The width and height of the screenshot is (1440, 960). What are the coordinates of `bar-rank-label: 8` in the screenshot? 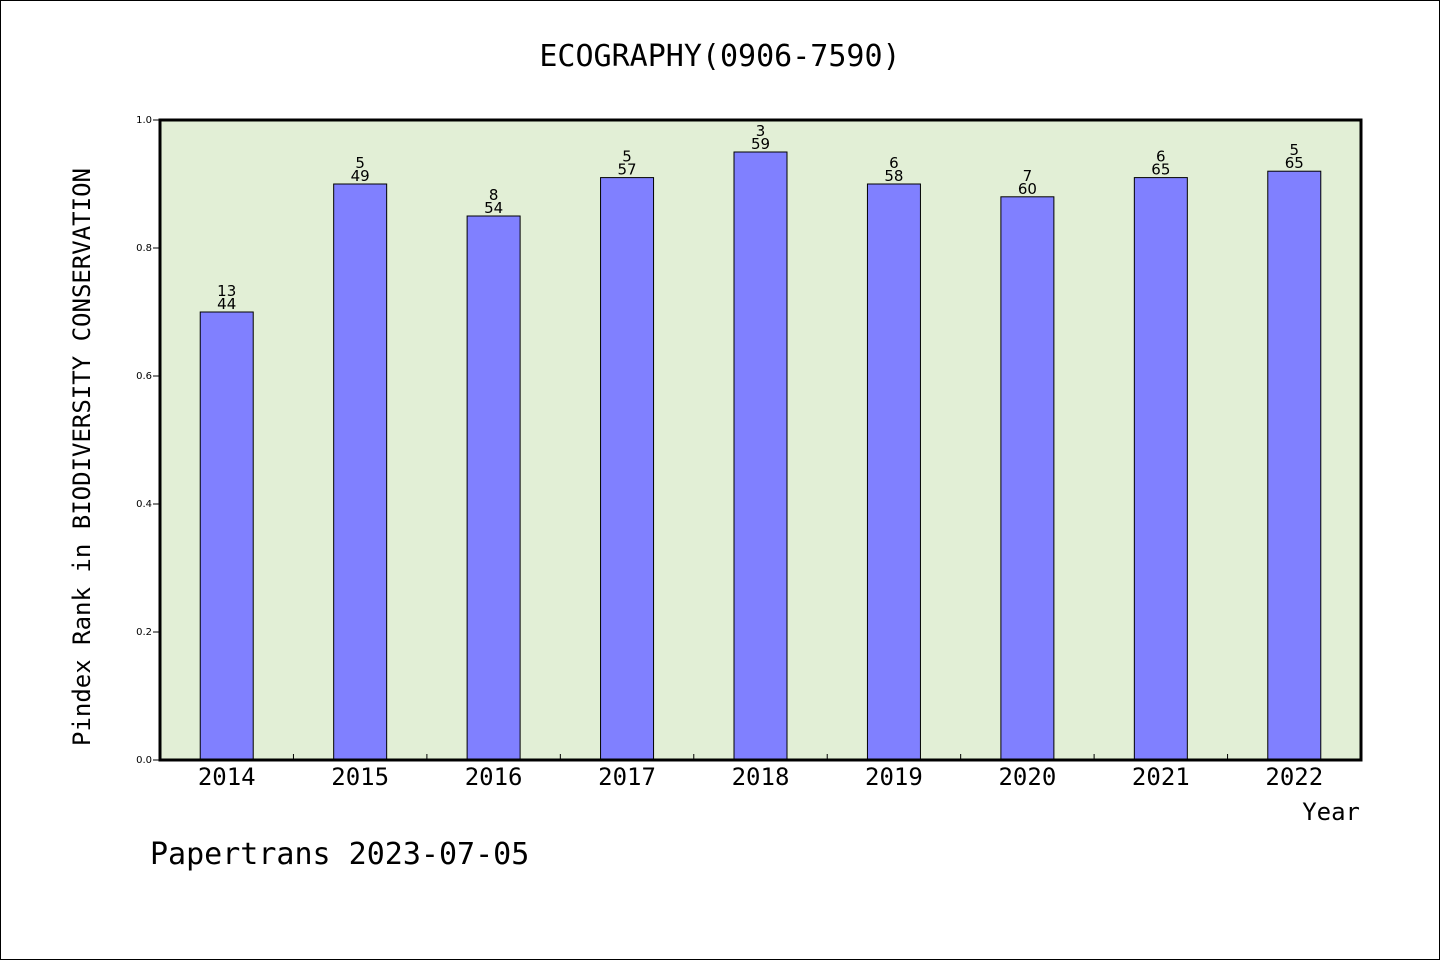 It's located at (494, 195).